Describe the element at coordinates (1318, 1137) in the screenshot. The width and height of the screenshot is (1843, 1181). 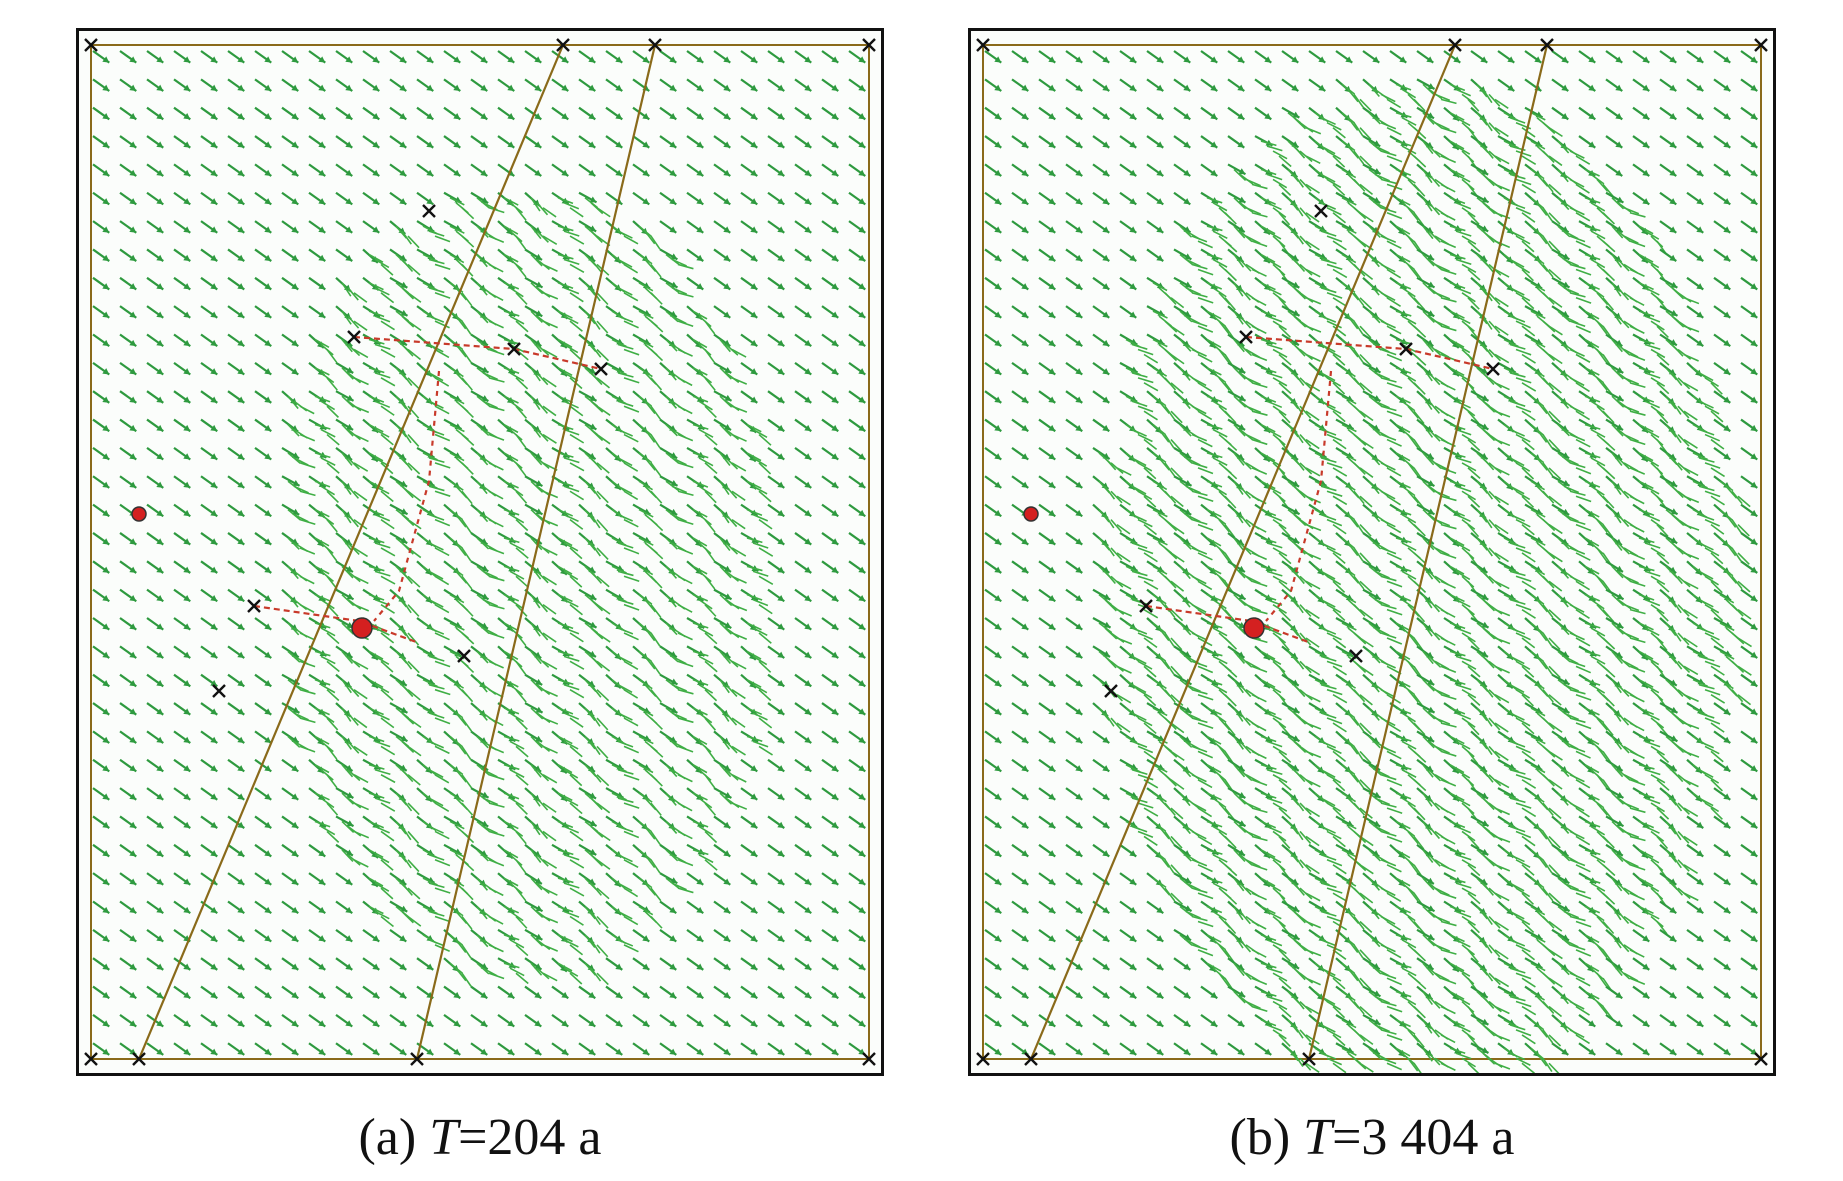
I see `caption-b-variable: T` at that location.